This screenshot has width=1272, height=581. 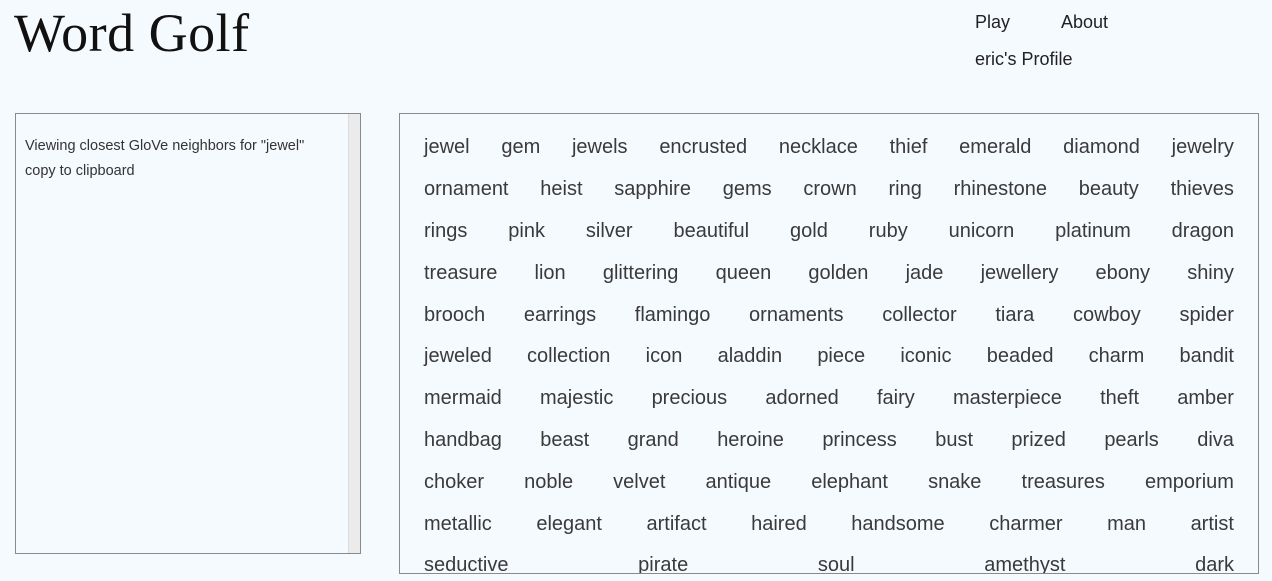 I want to click on neighbor-word: choker, so click(x=454, y=481).